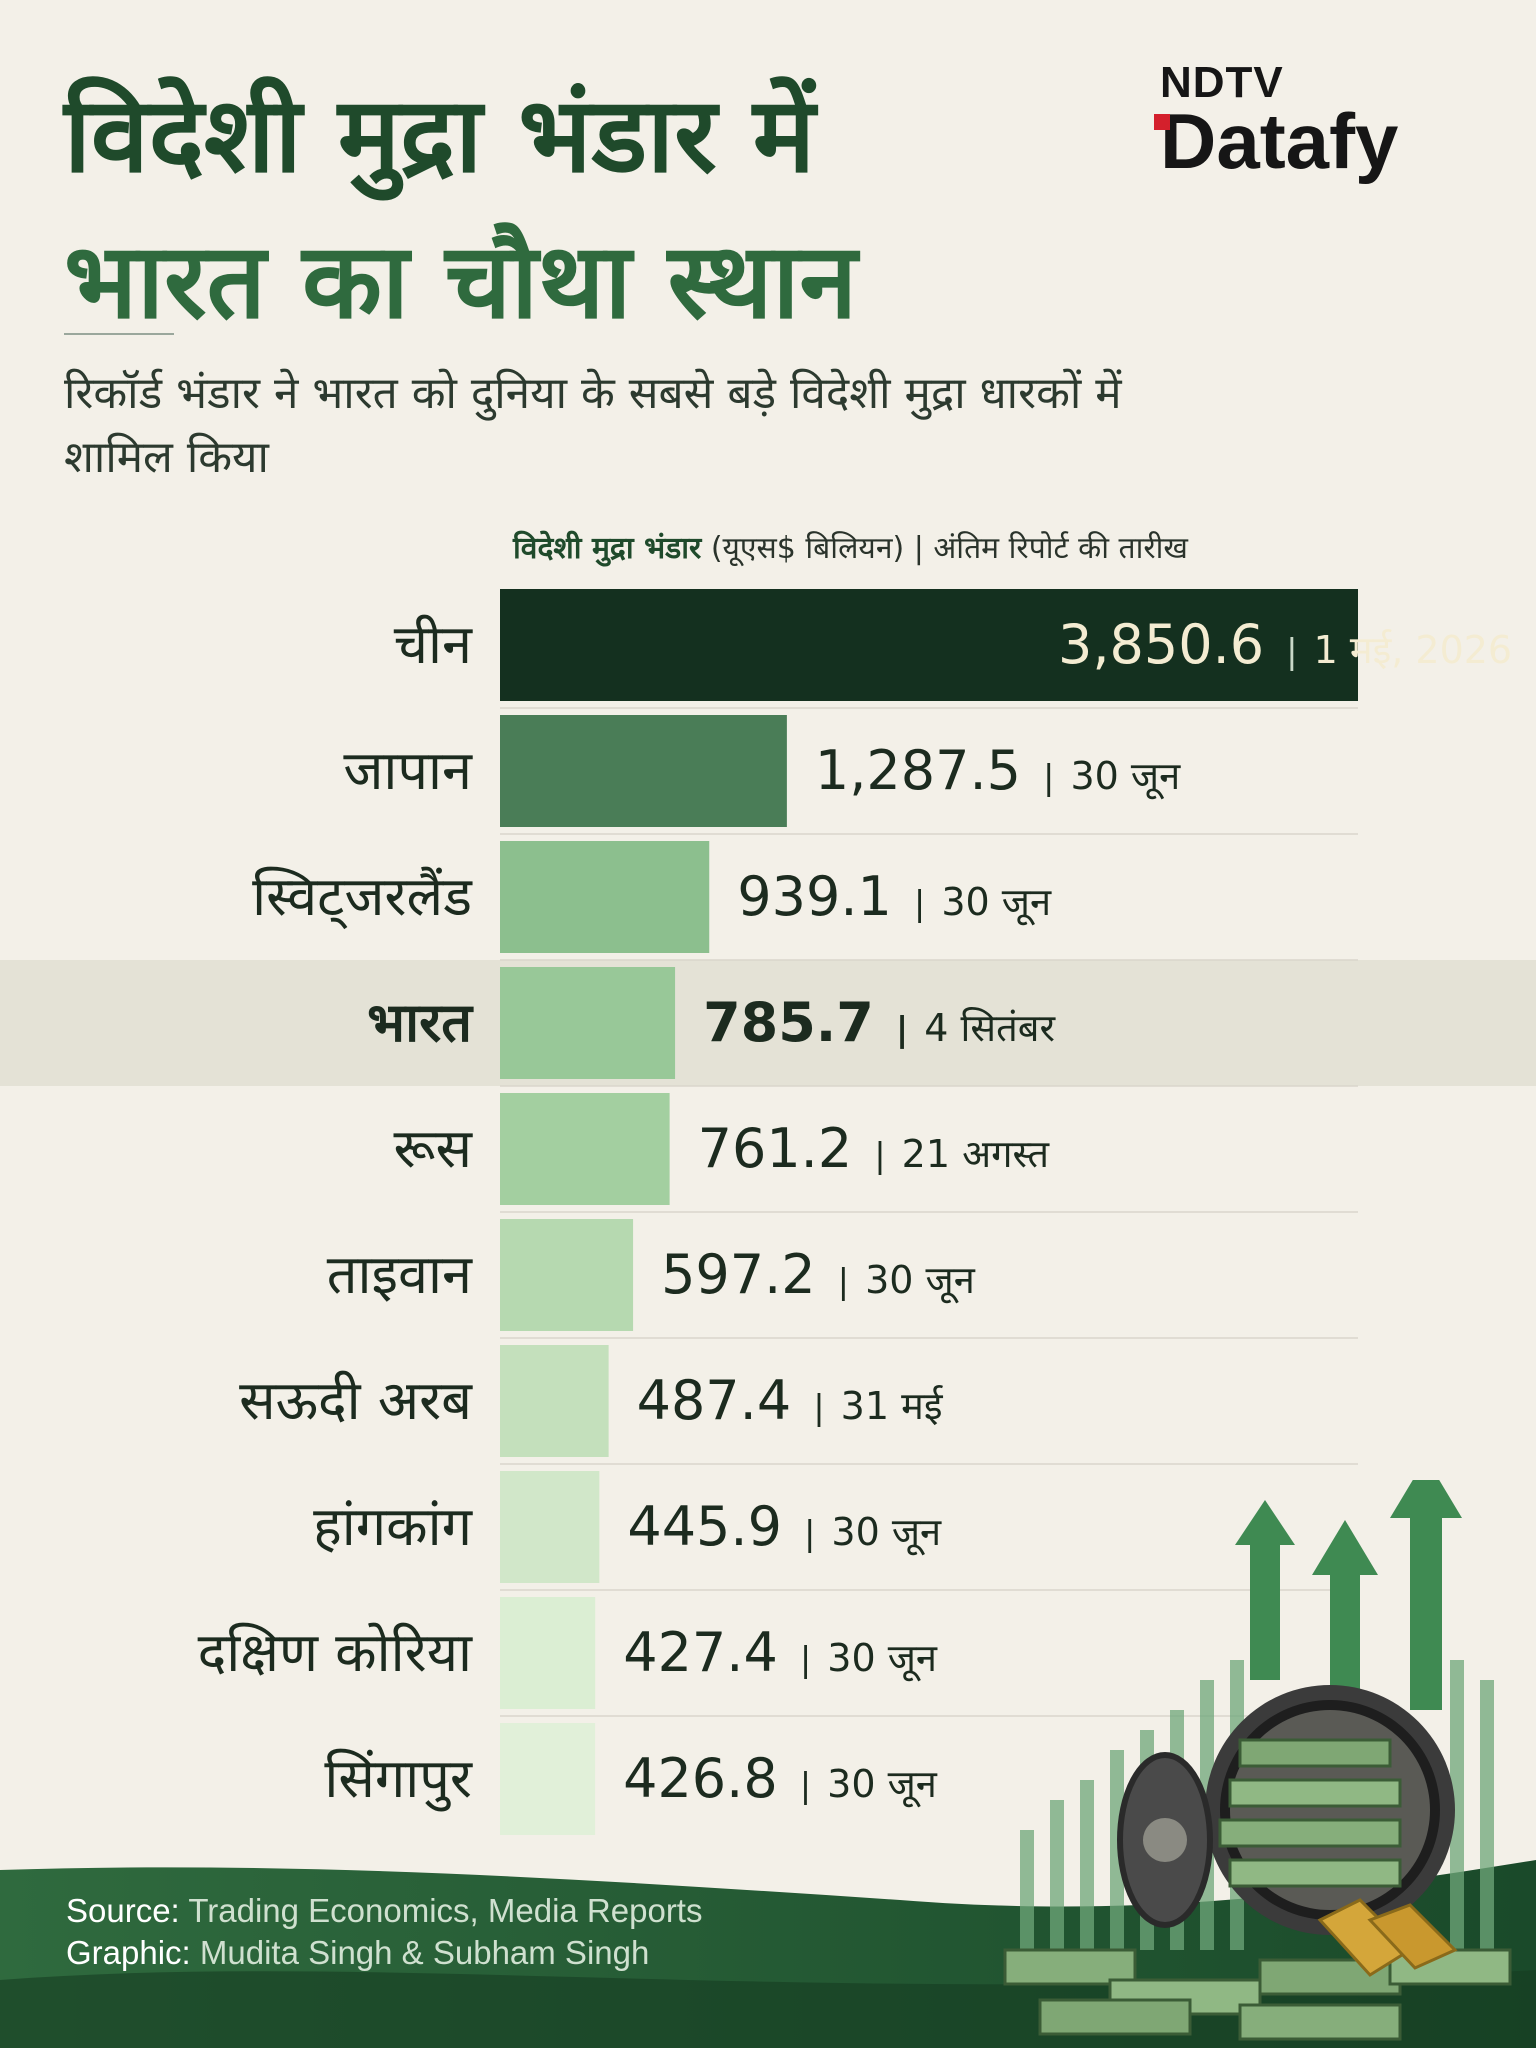 Image resolution: width=1536 pixels, height=2048 pixels. What do you see at coordinates (790, 1400) in the screenshot?
I see `data-label: 487.4 | 31 मई` at bounding box center [790, 1400].